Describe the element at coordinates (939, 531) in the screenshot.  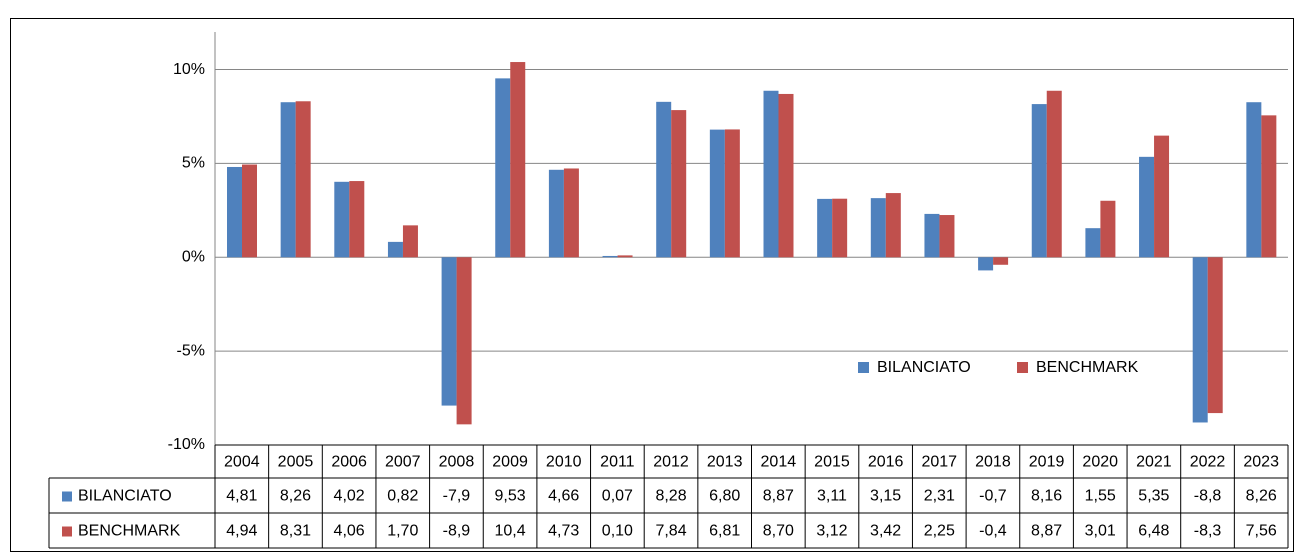
I see `table-cell: 2,25` at that location.